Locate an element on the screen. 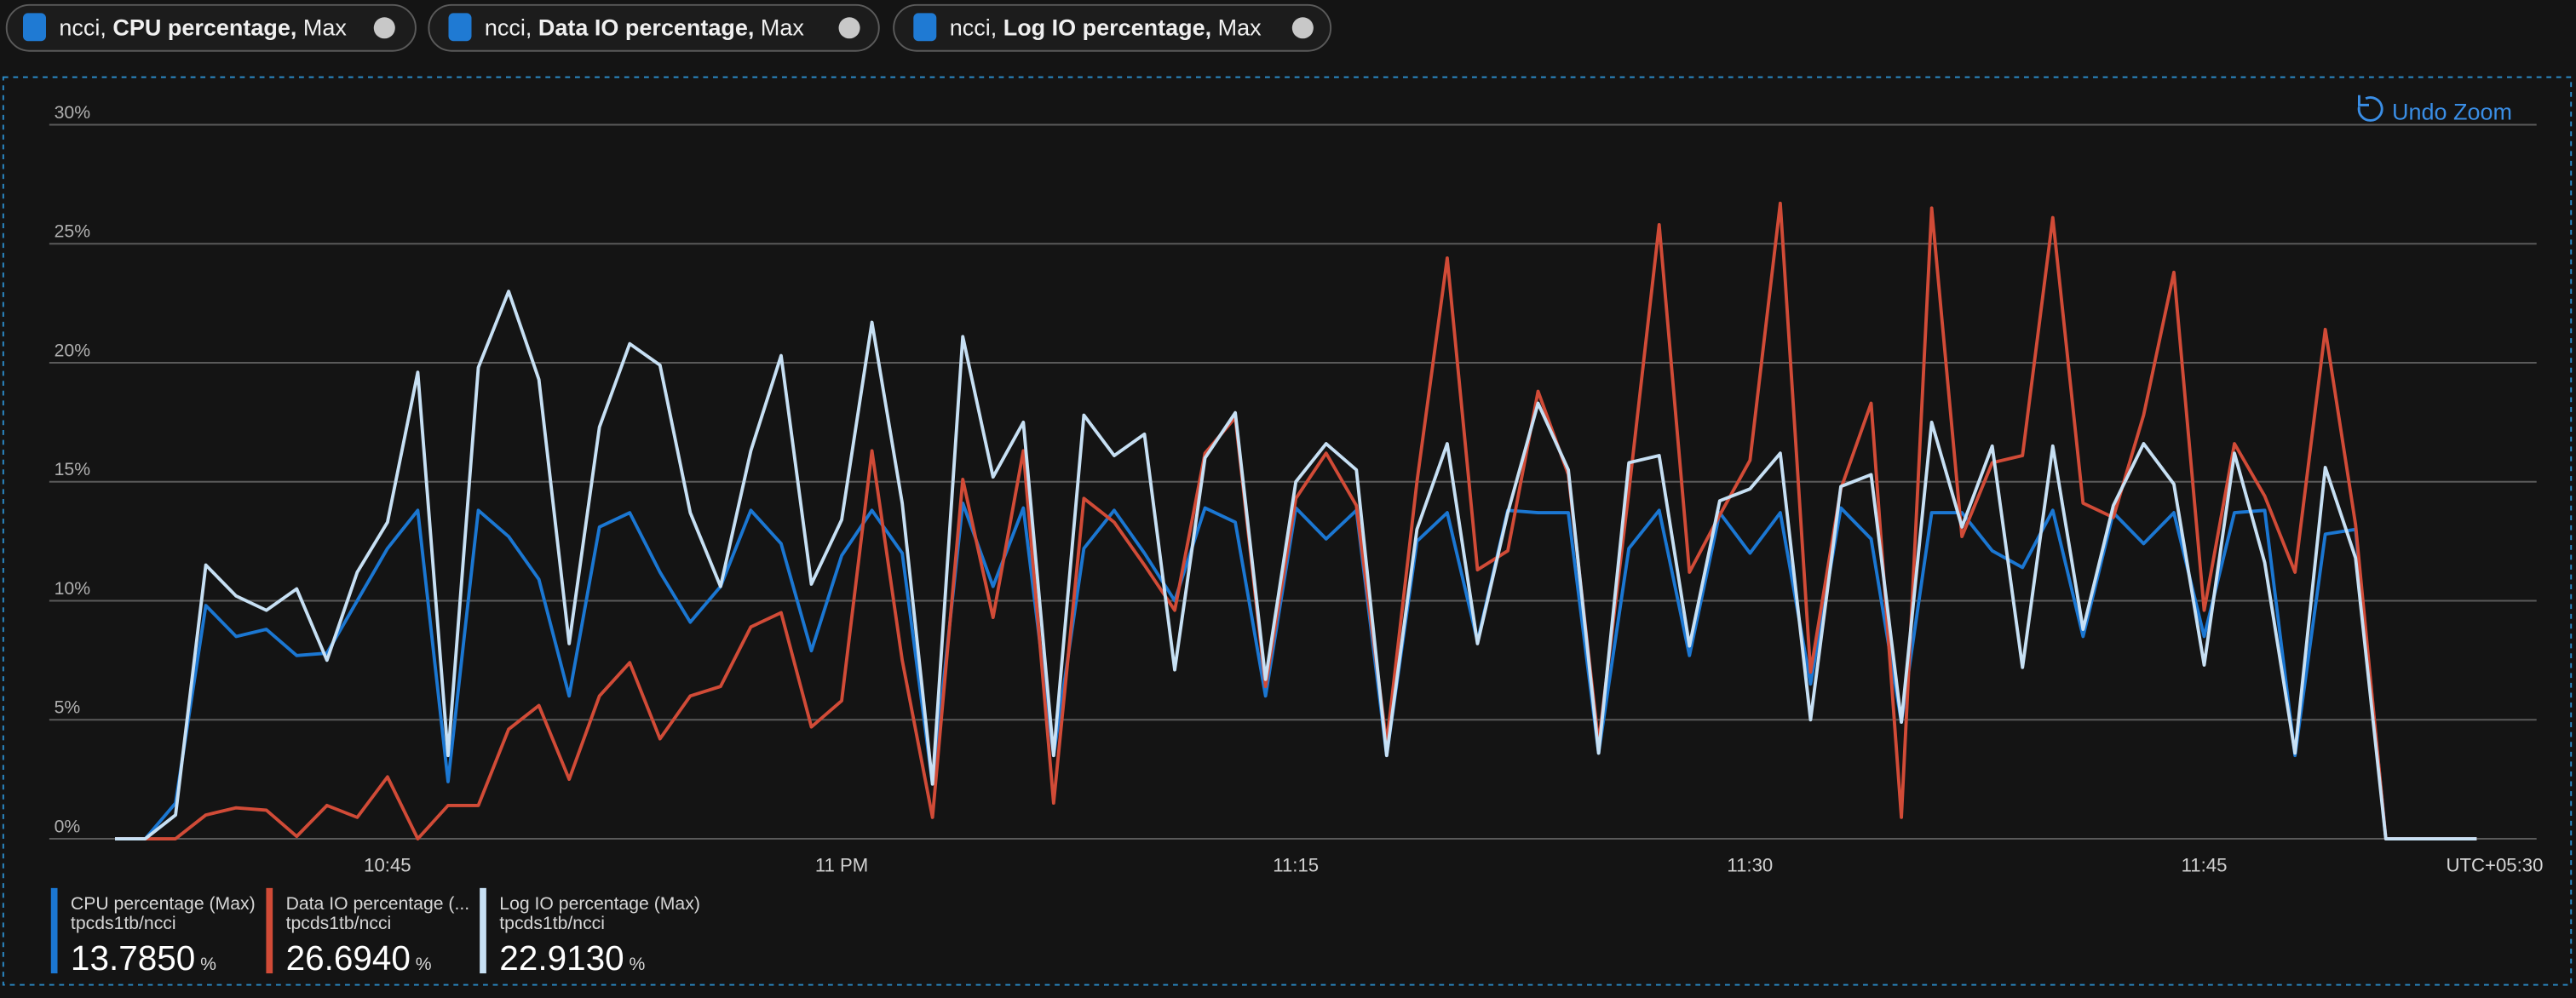 This screenshot has width=2576, height=998. undo-icon is located at coordinates (2370, 108).